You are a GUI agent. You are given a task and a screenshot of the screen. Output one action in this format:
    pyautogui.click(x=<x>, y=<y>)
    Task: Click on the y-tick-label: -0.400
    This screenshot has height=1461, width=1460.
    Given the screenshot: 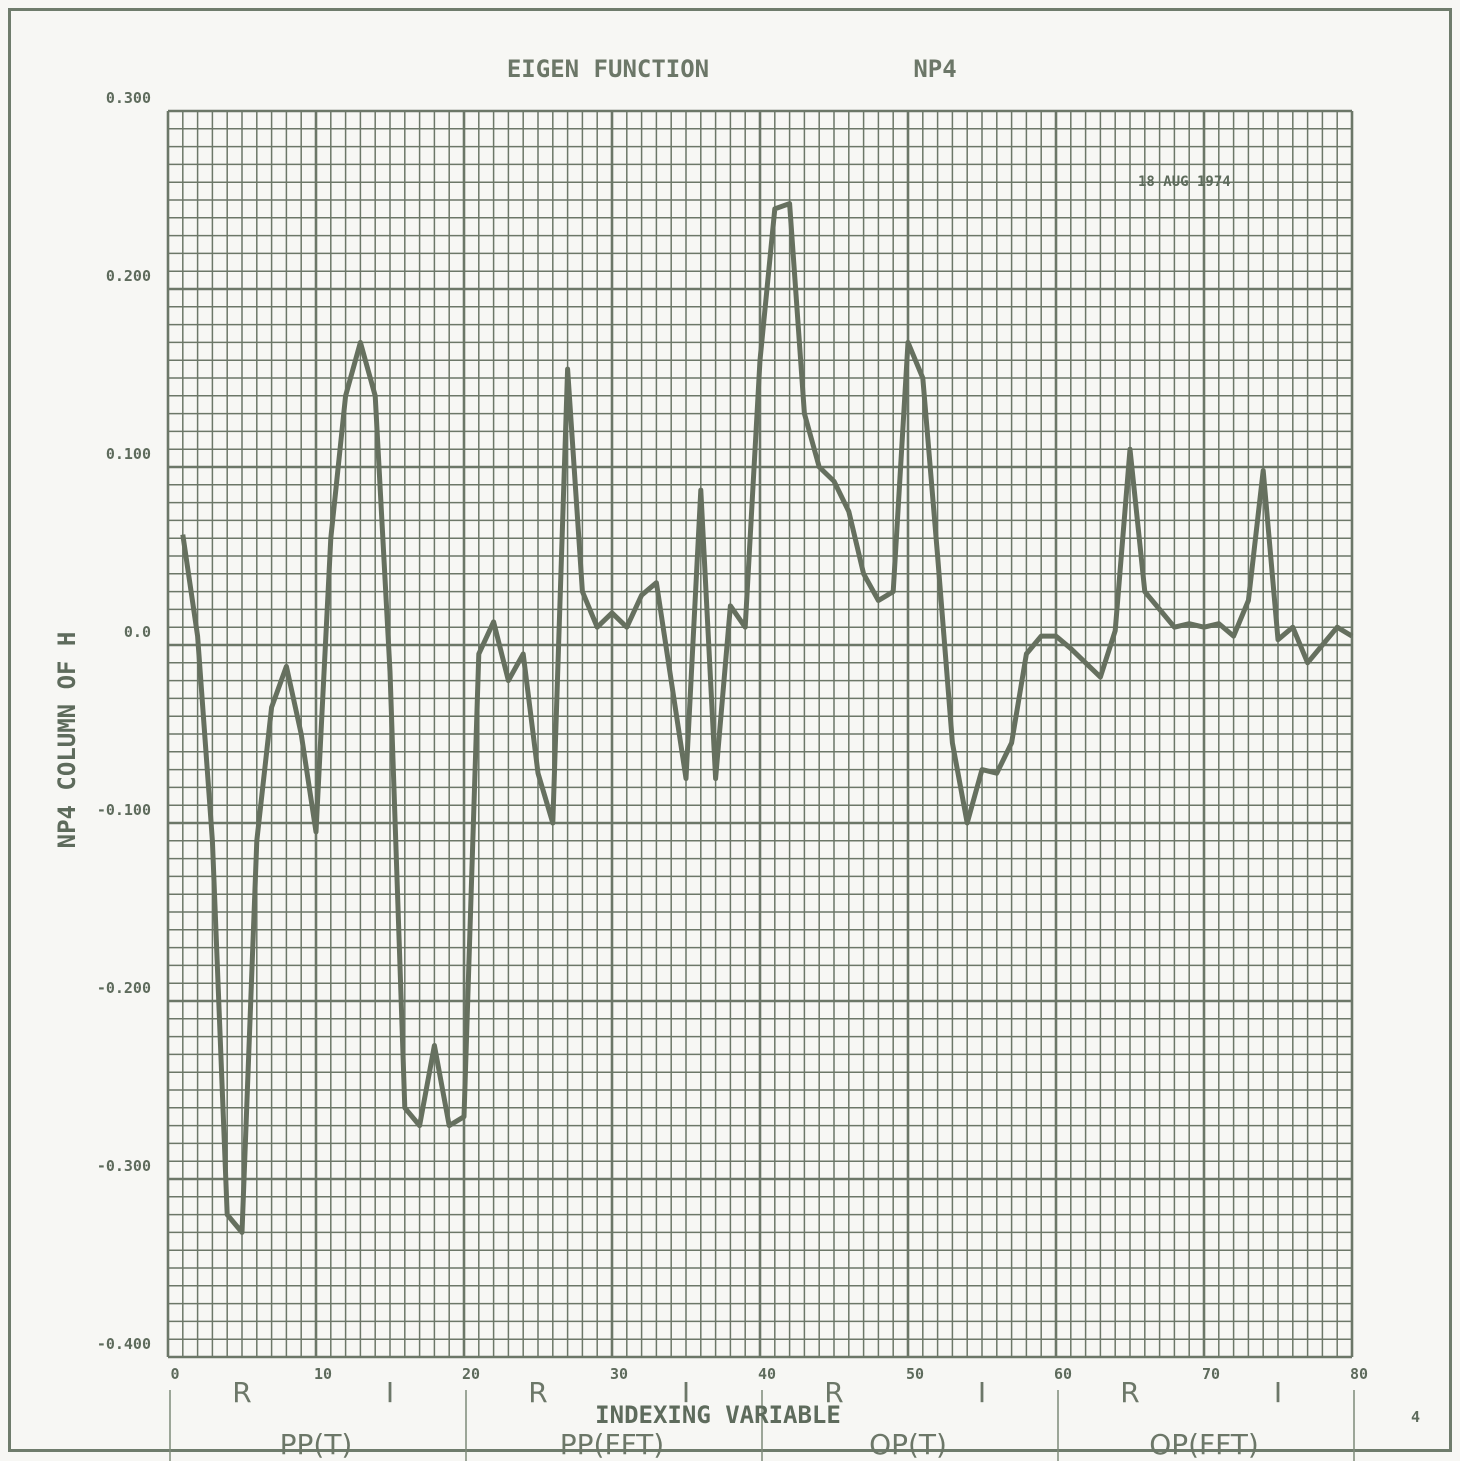 What is the action you would take?
    pyautogui.click(x=124, y=1344)
    